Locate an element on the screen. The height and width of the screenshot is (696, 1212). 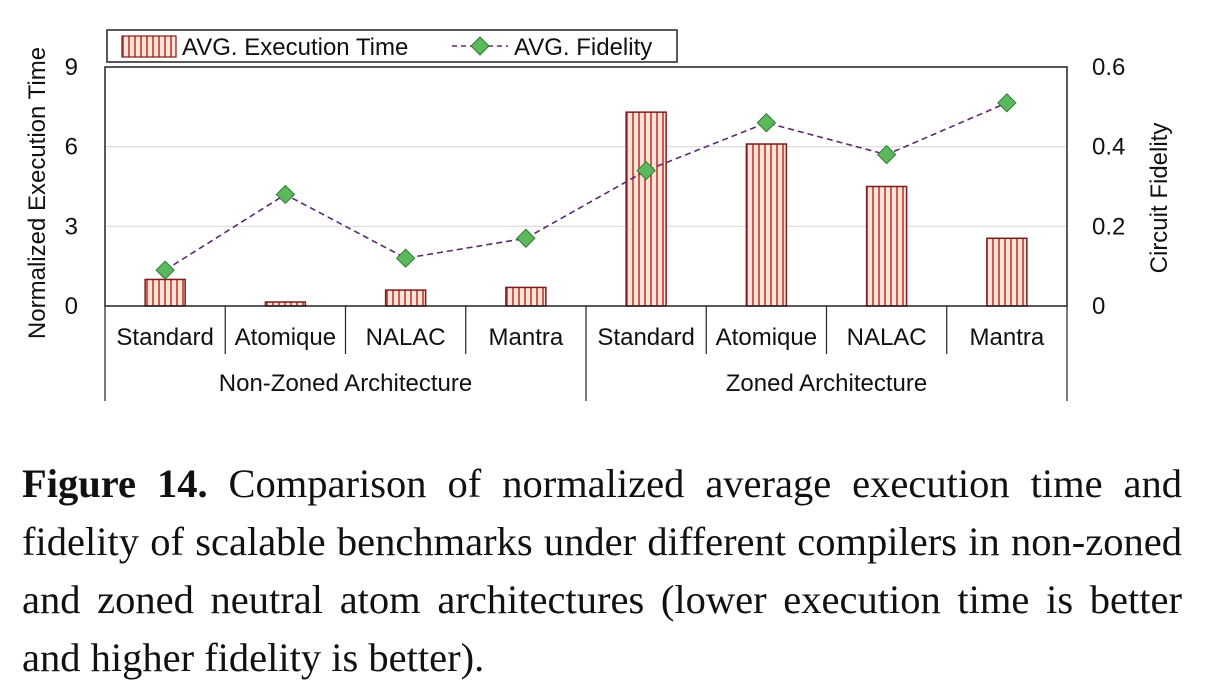
legend: AVG. Execution Time AVG. Fidelity is located at coordinates (392, 46).